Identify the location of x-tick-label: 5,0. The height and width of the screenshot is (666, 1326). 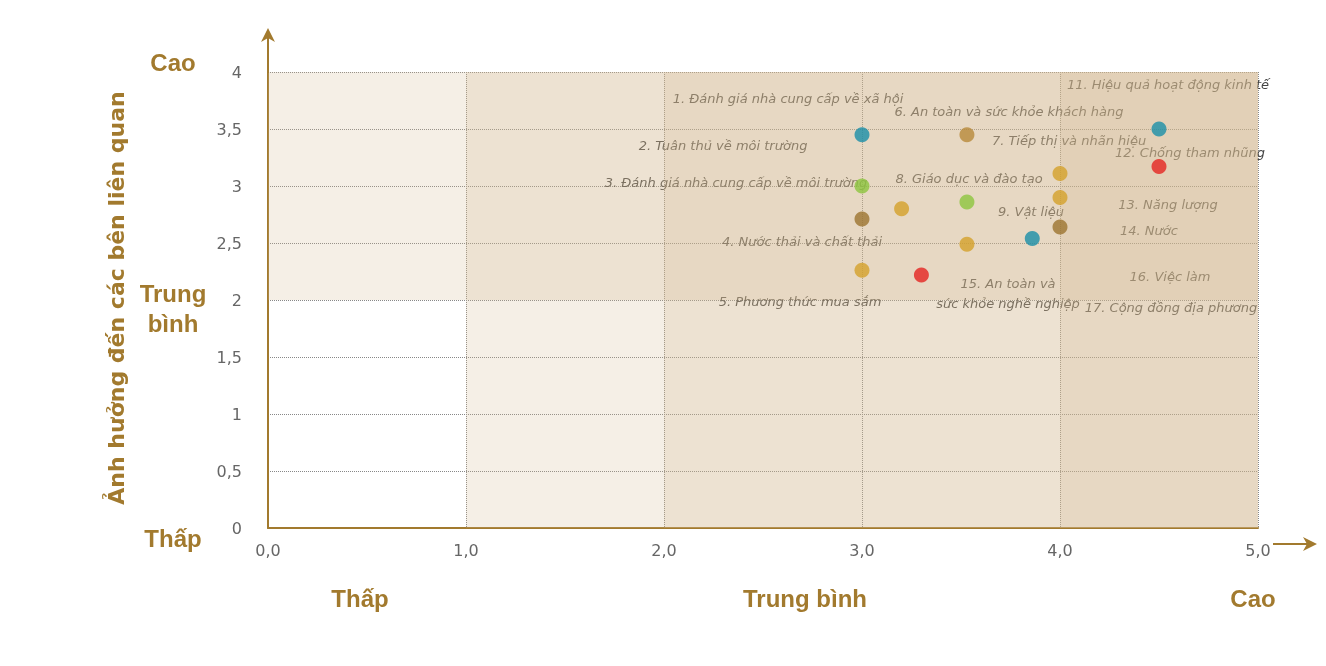
(1258, 550).